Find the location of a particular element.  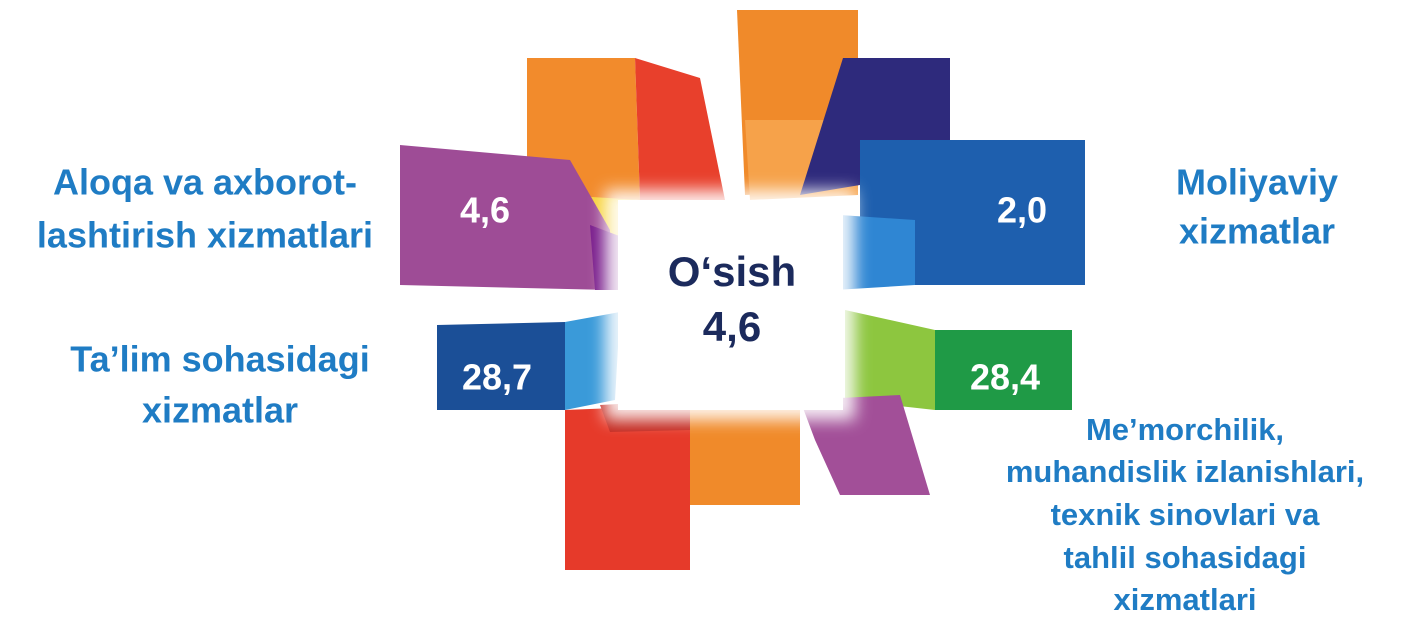

label: tahlil sohasidagi is located at coordinates (1185, 557).